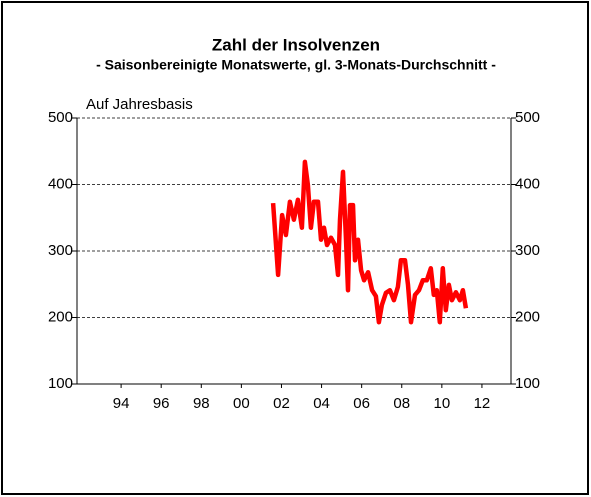 The image size is (591, 497). Describe the element at coordinates (321, 403) in the screenshot. I see `x-tick-label: 04` at that location.